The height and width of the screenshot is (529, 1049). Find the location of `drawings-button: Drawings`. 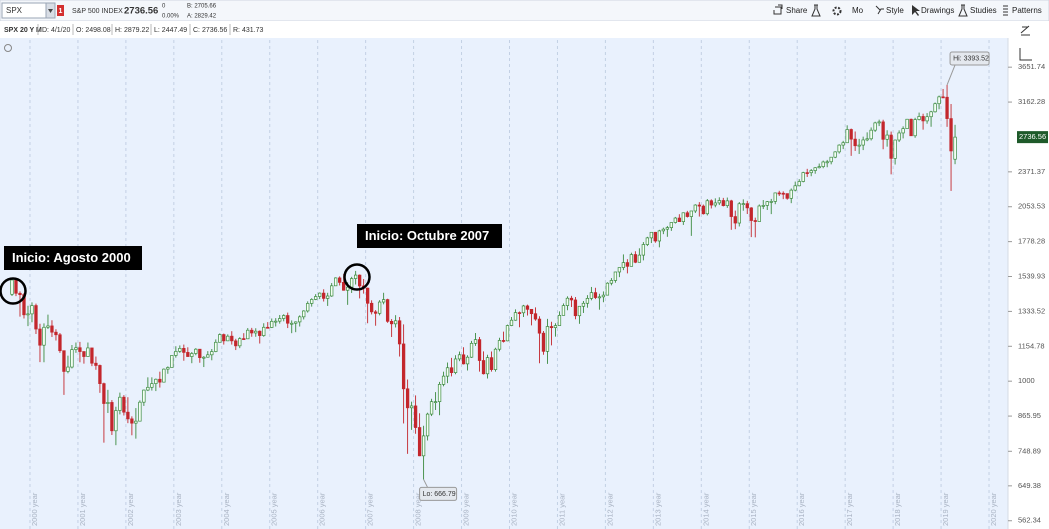

drawings-button: Drawings is located at coordinates (937, 10).